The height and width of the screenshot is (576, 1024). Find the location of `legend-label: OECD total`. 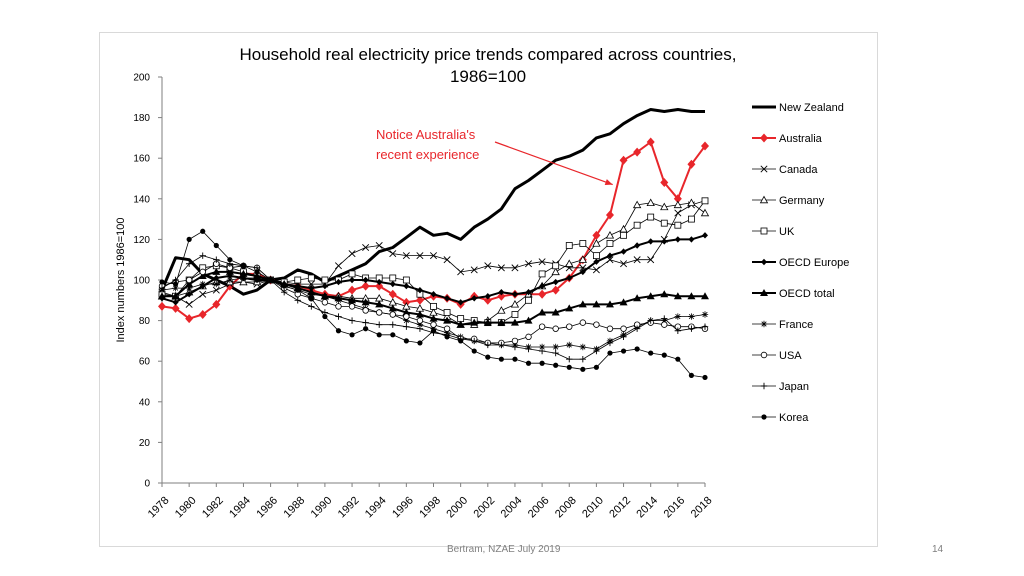

legend-label: OECD total is located at coordinates (807, 294).